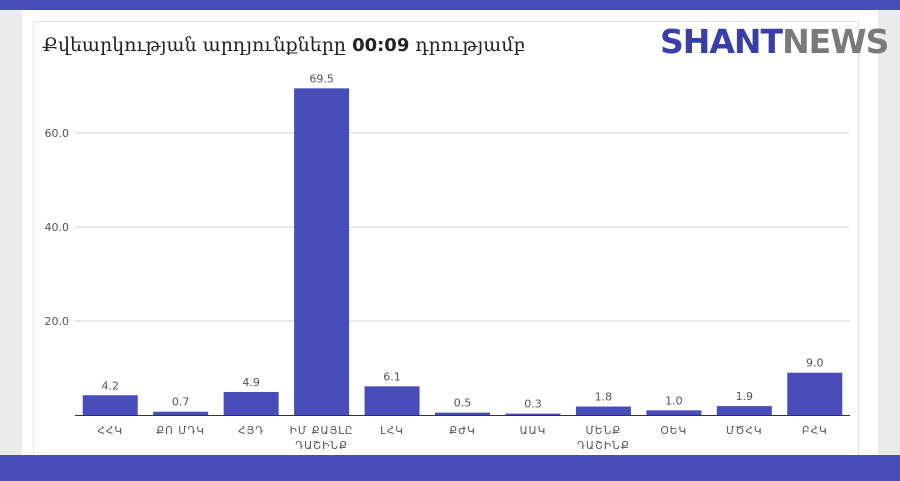 The width and height of the screenshot is (900, 481). I want to click on data-label: 0.5, so click(463, 403).